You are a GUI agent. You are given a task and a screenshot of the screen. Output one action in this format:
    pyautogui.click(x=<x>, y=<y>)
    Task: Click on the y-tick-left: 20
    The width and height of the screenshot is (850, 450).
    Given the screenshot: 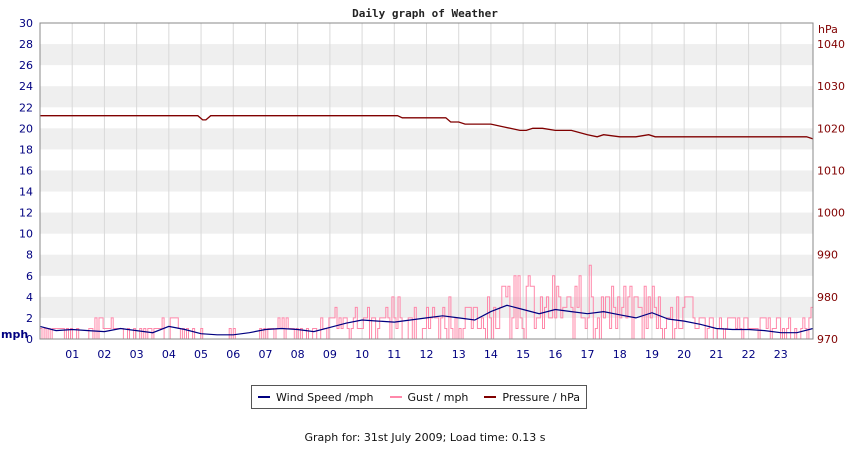 What is the action you would take?
    pyautogui.click(x=26, y=128)
    